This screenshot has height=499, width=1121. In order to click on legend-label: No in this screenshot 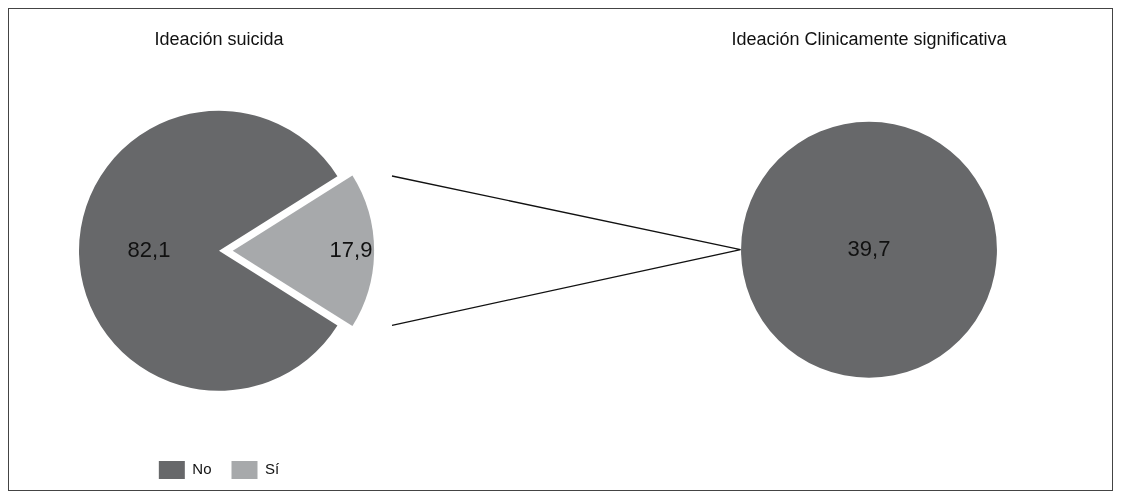, I will do `click(202, 469)`.